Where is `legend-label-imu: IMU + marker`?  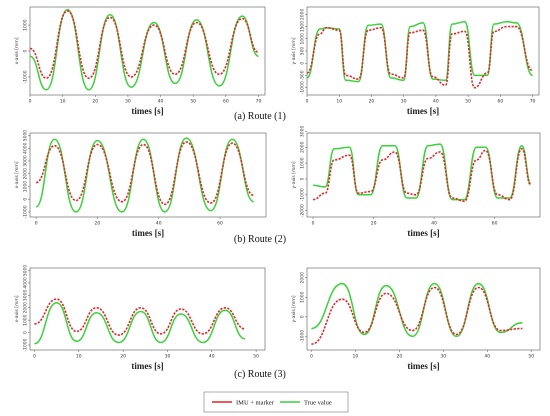 legend-label-imu: IMU + marker is located at coordinates (255, 403).